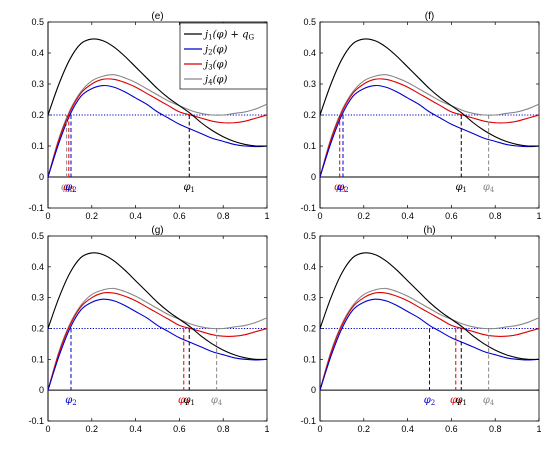 The height and width of the screenshot is (449, 557). I want to click on panel-title: (f), so click(429, 16).